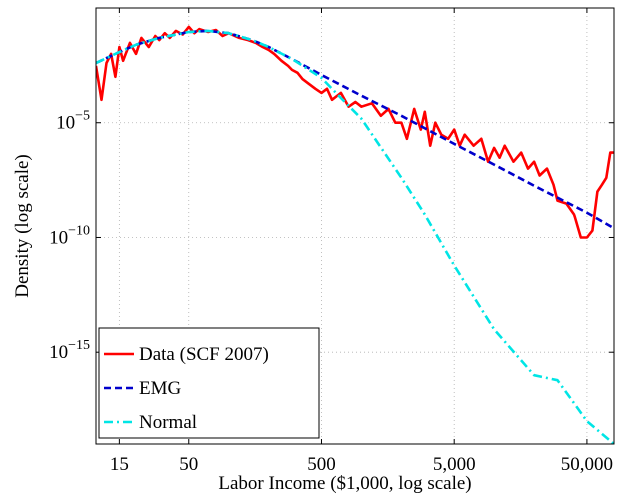 This screenshot has width=626, height=498. I want to click on x-tick-label: 15, so click(119, 464).